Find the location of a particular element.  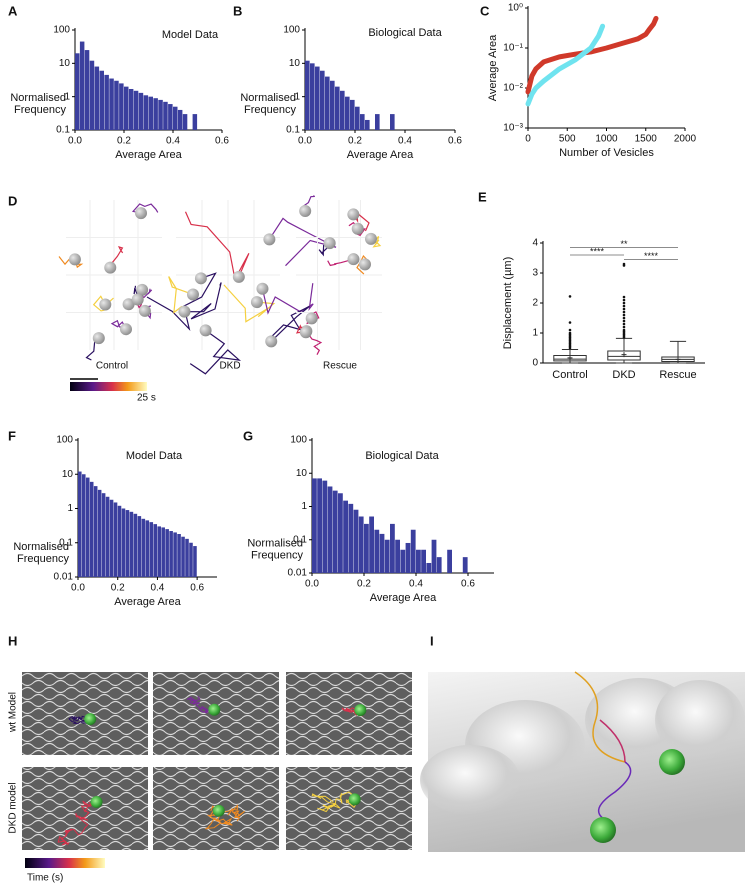

x-tick-label: 0.2 is located at coordinates (124, 141).